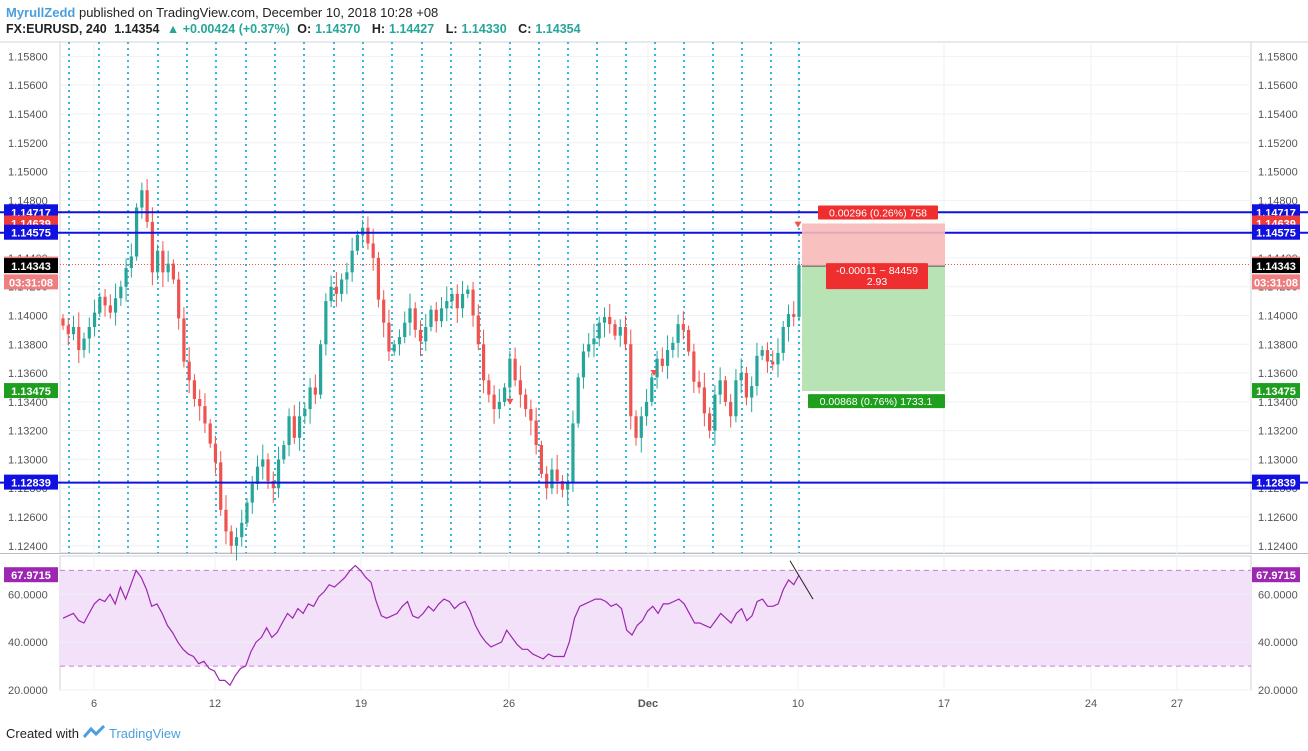  I want to click on y-tick-label-left: 1.13400, so click(28, 403).